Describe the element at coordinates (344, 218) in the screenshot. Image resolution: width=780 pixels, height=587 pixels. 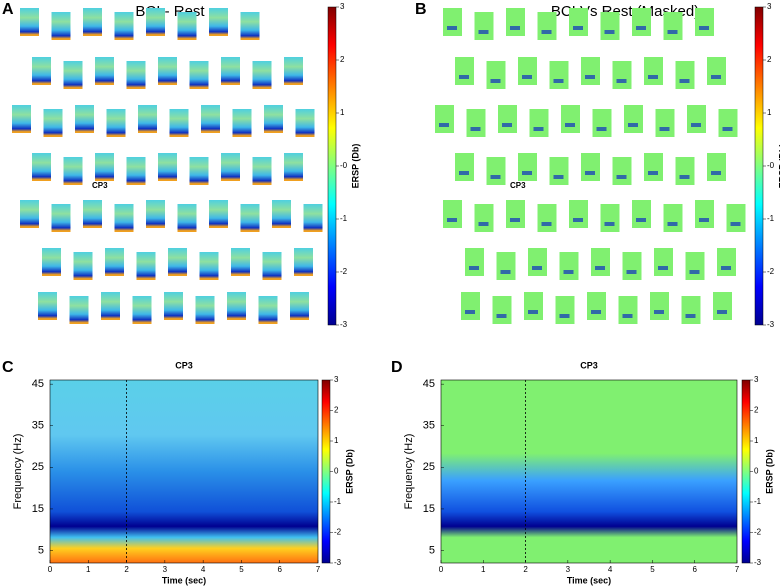
I see `colorbar-tick-label: -1` at that location.